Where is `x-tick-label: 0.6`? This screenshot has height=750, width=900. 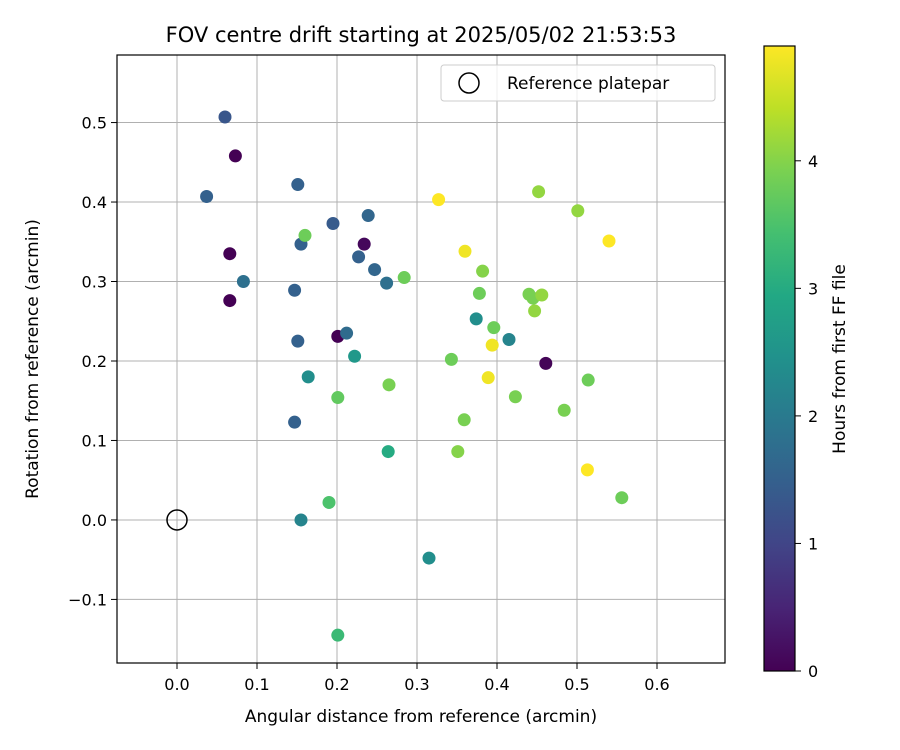
x-tick-label: 0.6 is located at coordinates (656, 684).